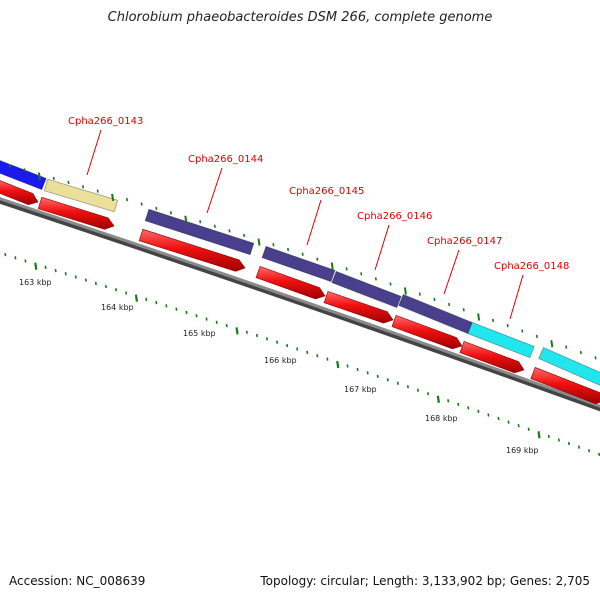 Image resolution: width=600 pixels, height=605 pixels. Describe the element at coordinates (105, 121) in the screenshot. I see `gene-label: Cpha266_0143` at that location.